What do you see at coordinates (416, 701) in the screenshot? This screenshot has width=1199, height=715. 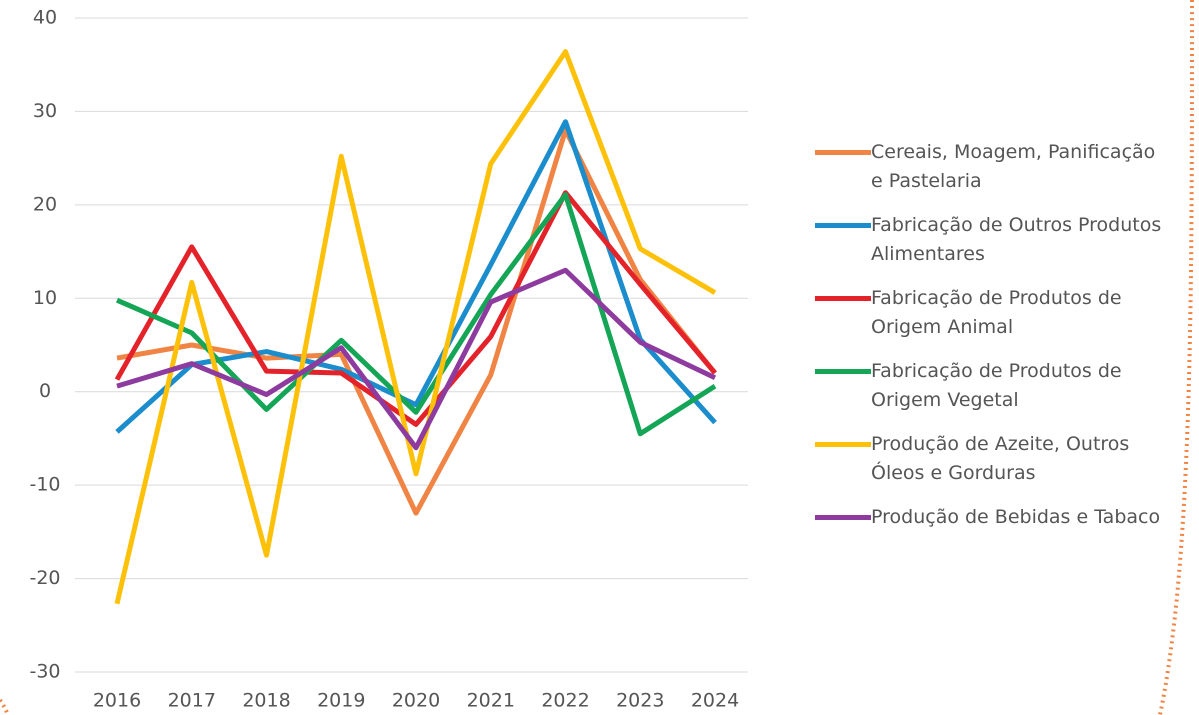 I see `x-tick-label: 2020` at bounding box center [416, 701].